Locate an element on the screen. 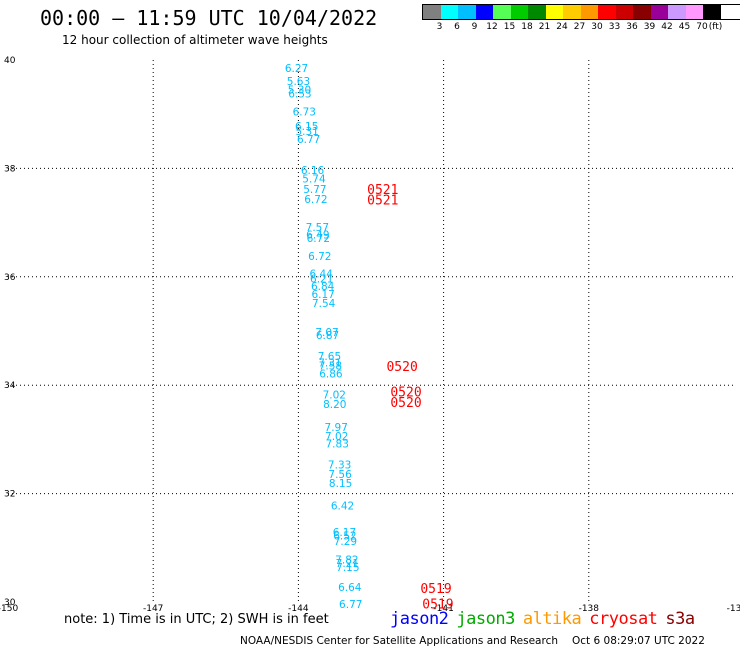  wave-height-value: 7.15 is located at coordinates (347, 568).